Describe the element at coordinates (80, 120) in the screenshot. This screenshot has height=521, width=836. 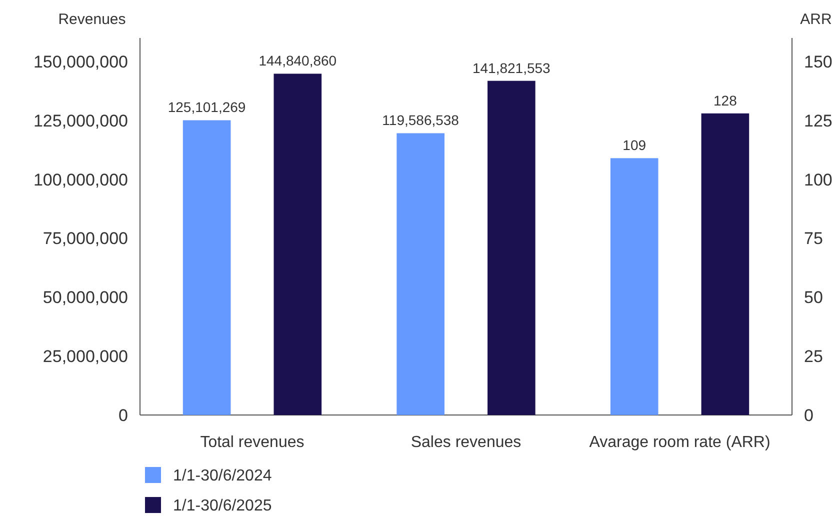
I see `y-tick-label: 125,000,000` at that location.